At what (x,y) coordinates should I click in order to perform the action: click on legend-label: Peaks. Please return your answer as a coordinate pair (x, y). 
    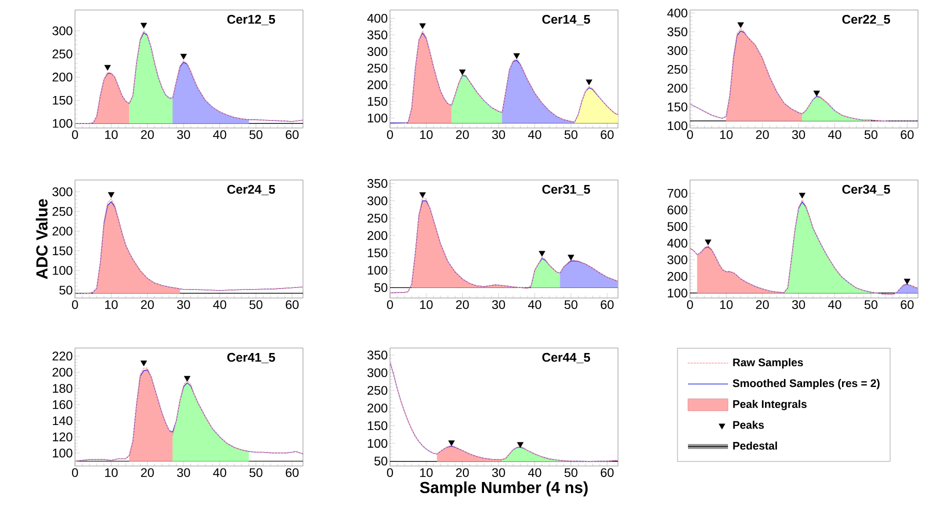
    Looking at the image, I should click on (748, 424).